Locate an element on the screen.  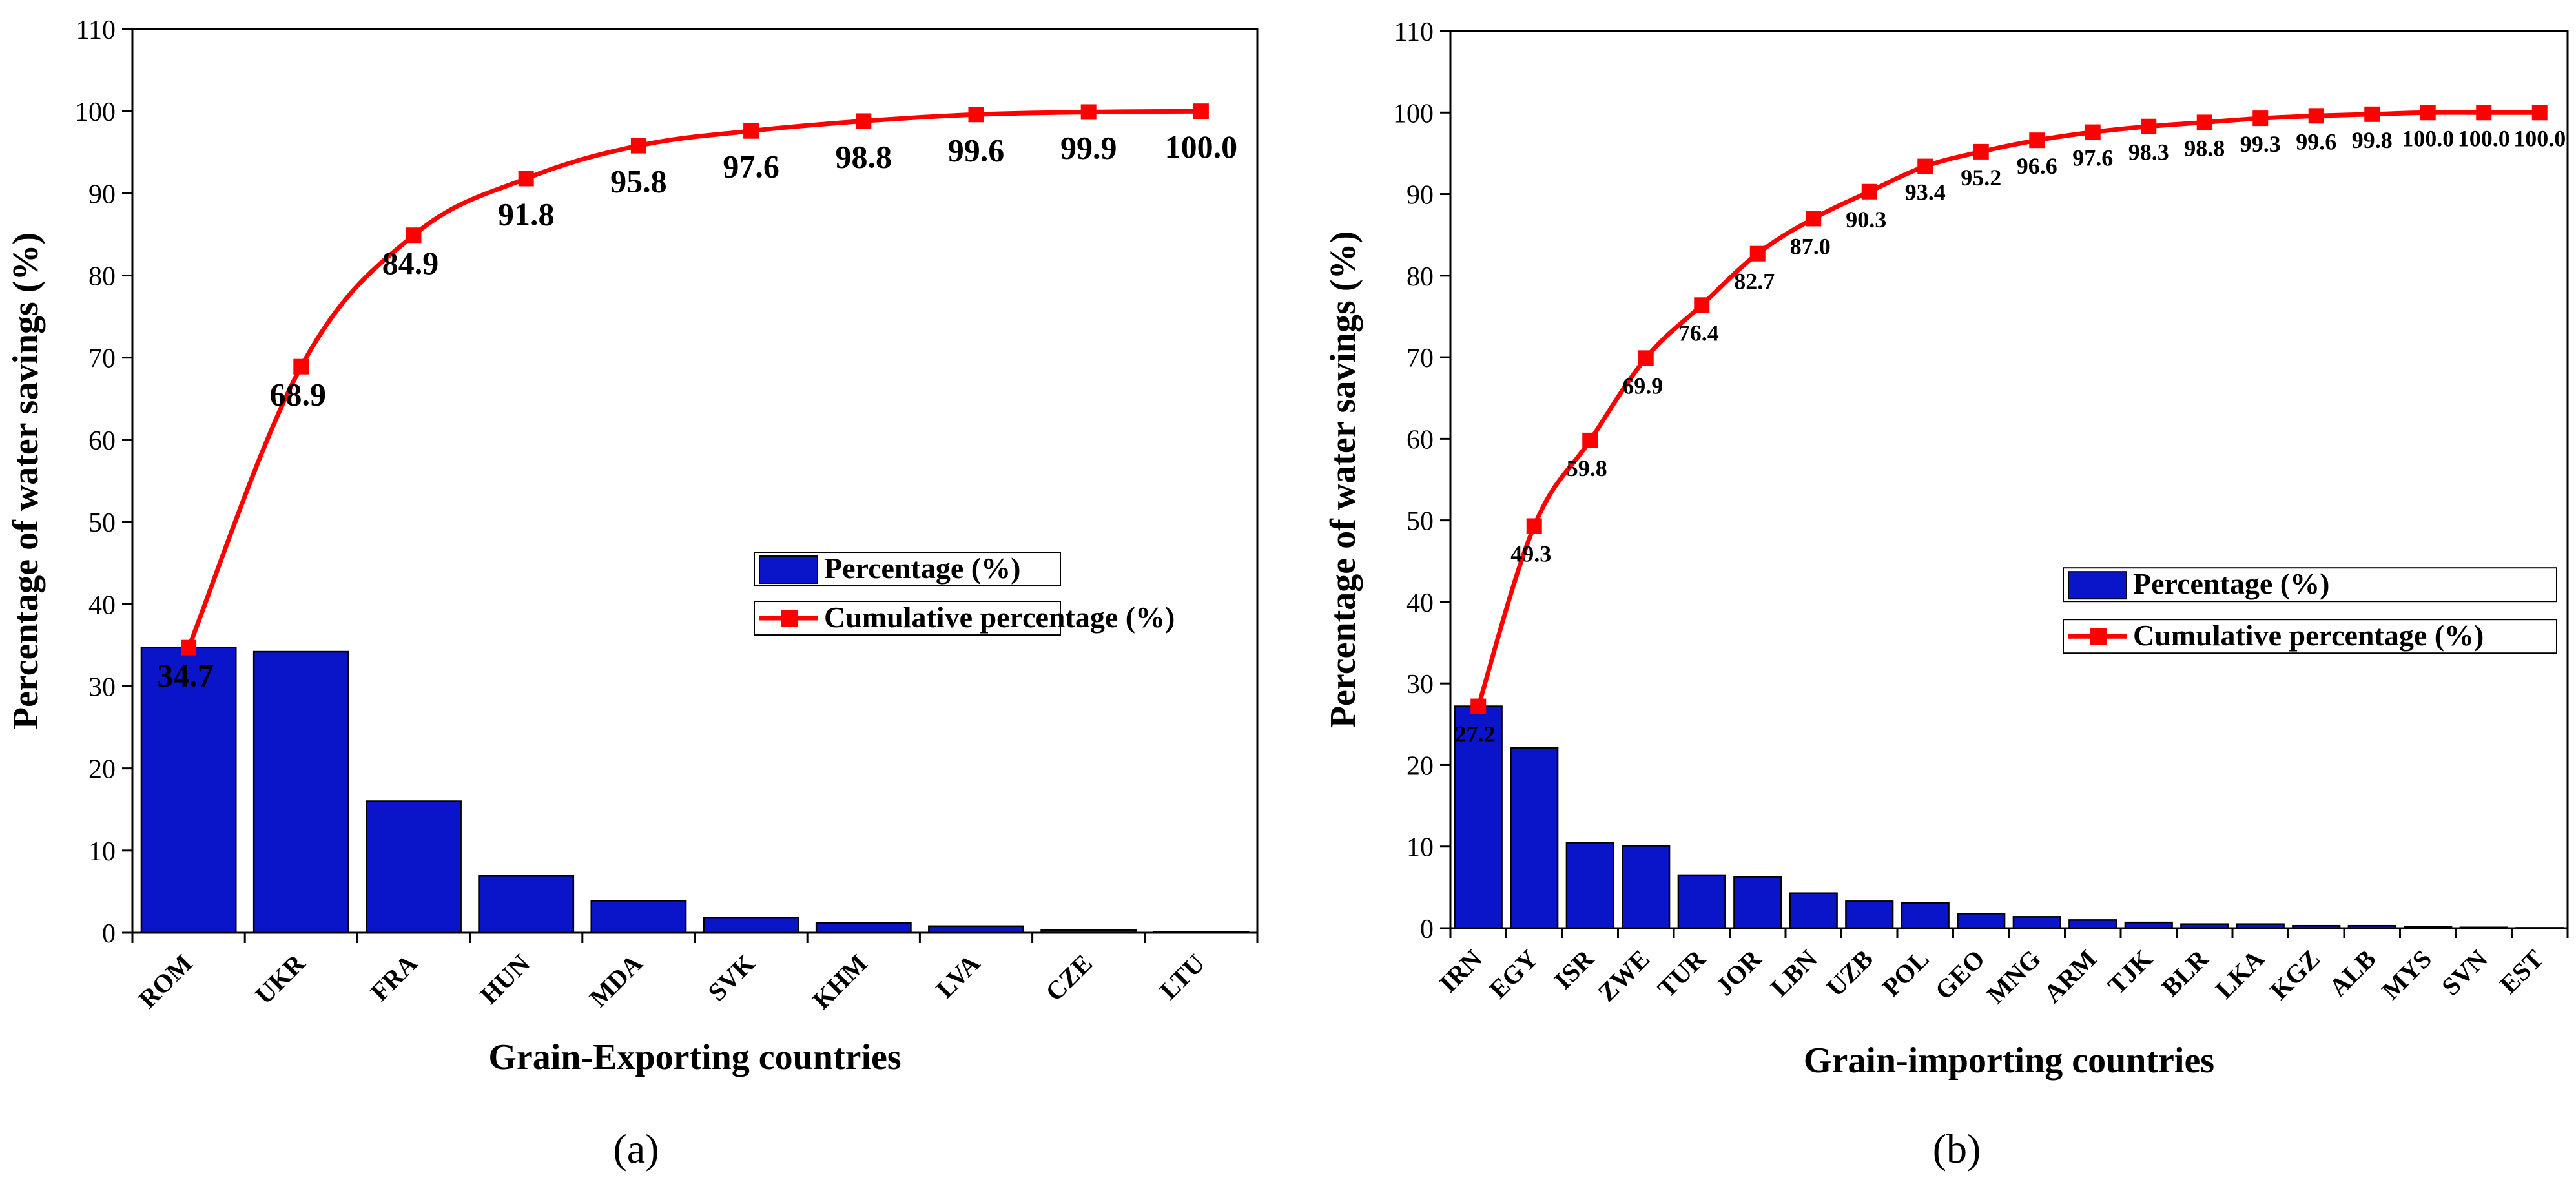
x-tick-label: LTU is located at coordinates (1182, 977).